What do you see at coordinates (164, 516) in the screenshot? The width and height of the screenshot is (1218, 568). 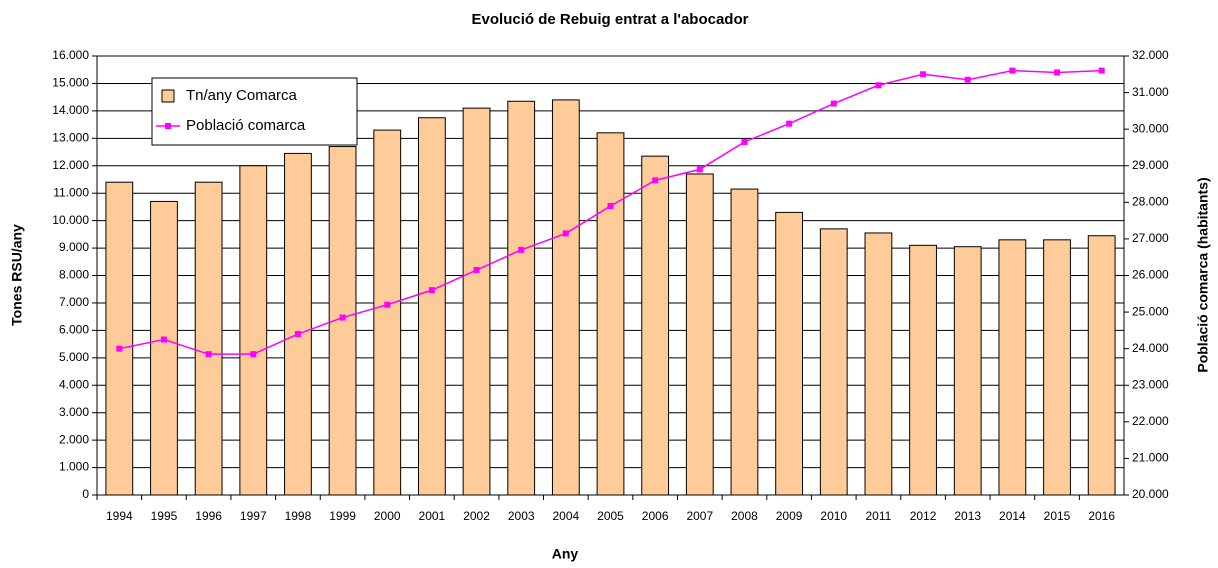 I see `x-tick-label: 1995` at bounding box center [164, 516].